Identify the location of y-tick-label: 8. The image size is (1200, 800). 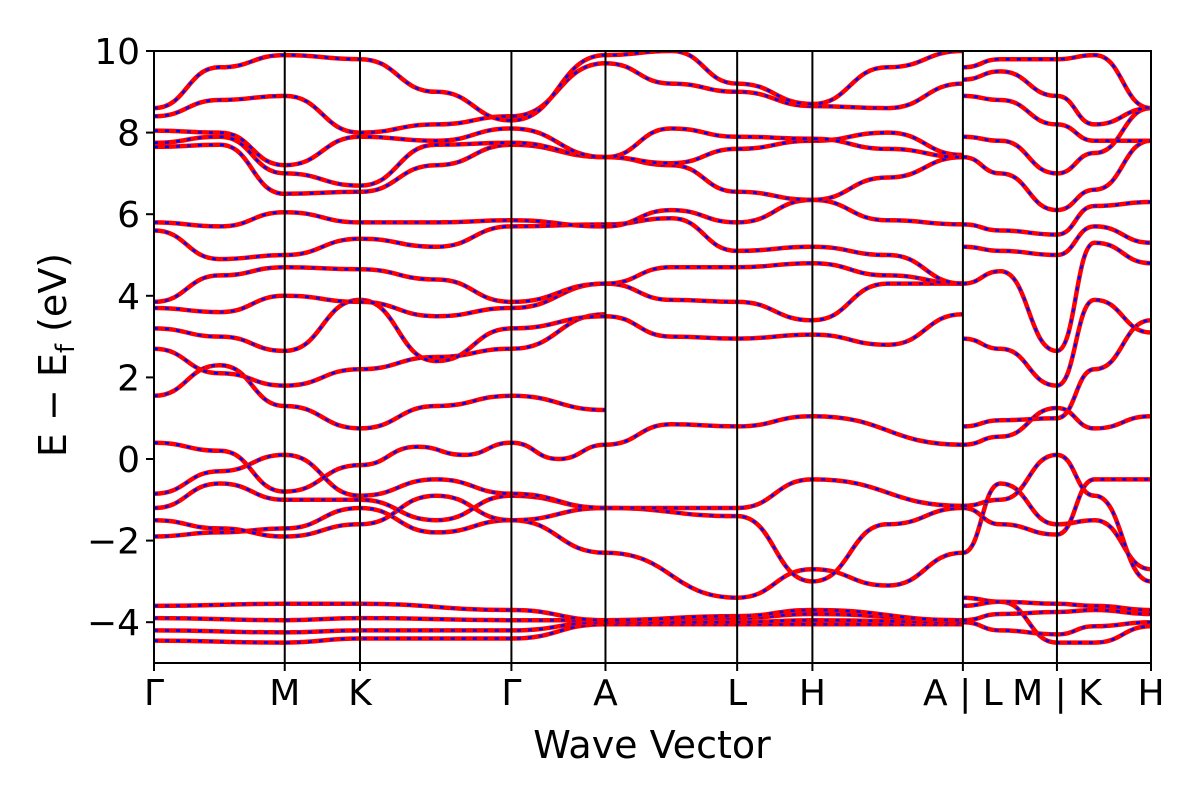
(128, 134).